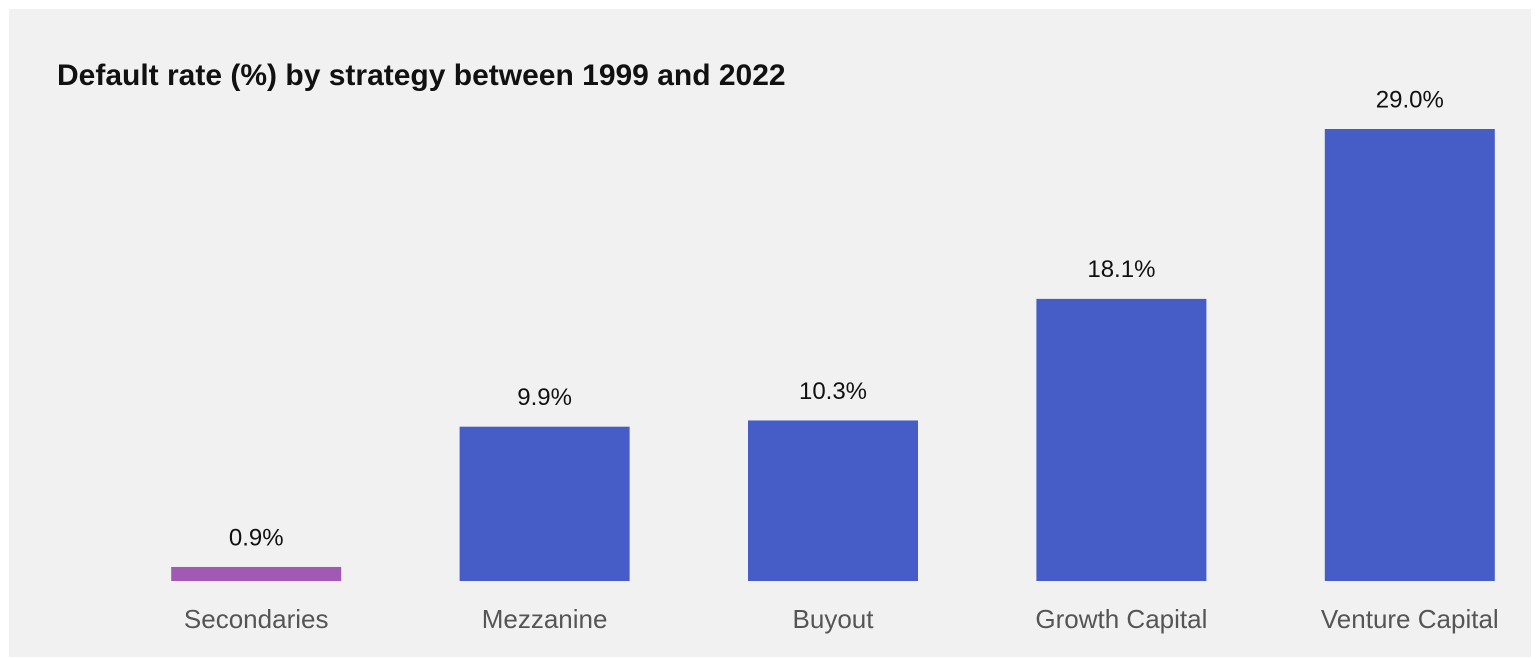  Describe the element at coordinates (545, 619) in the screenshot. I see `x-tick-label: Mezzanine` at that location.